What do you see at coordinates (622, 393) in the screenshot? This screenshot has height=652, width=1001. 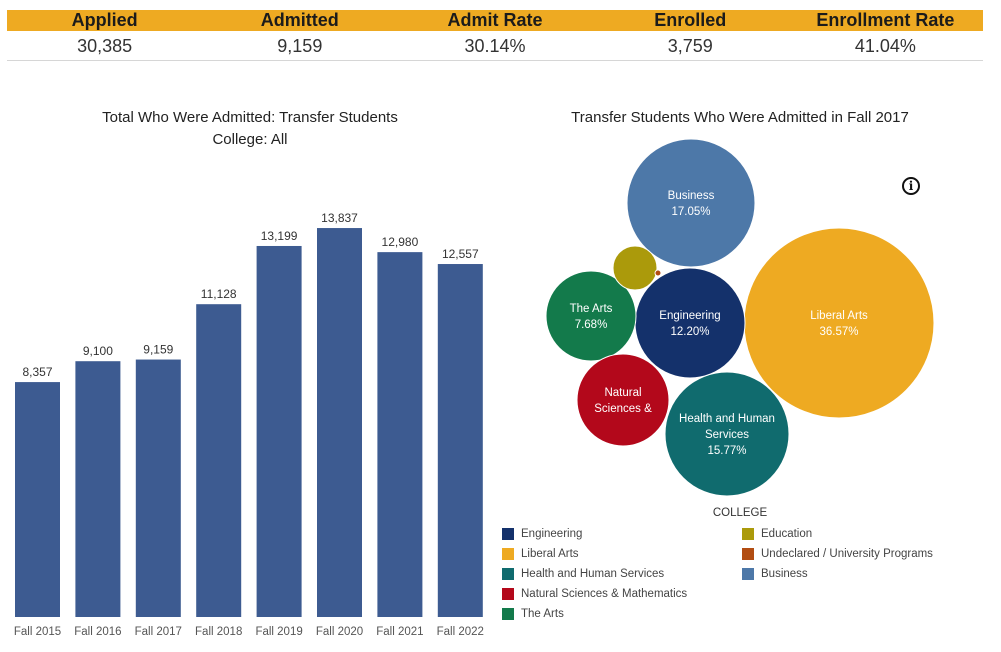 I see `bubble-label-natural-sciences-mathematics-0: Natural` at bounding box center [622, 393].